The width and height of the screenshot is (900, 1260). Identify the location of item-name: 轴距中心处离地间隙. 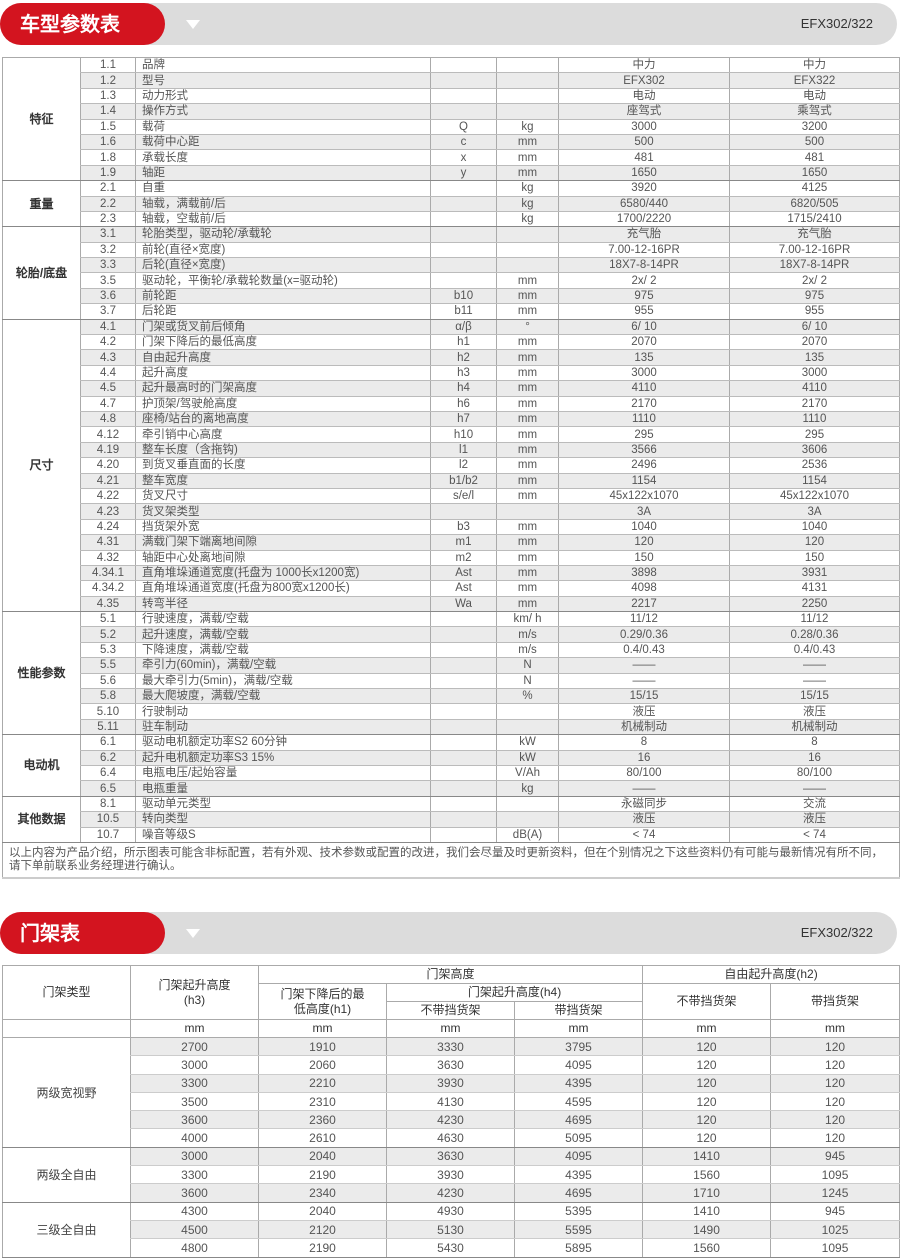
(283, 558).